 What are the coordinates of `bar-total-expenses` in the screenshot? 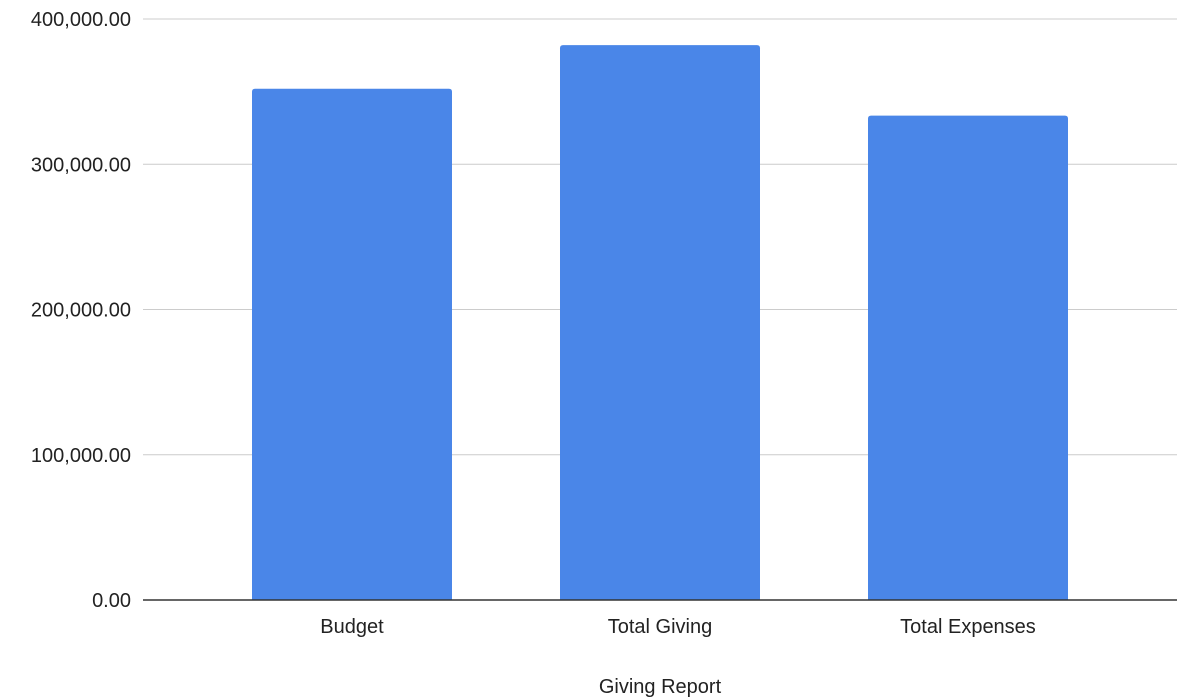 It's located at (968, 357).